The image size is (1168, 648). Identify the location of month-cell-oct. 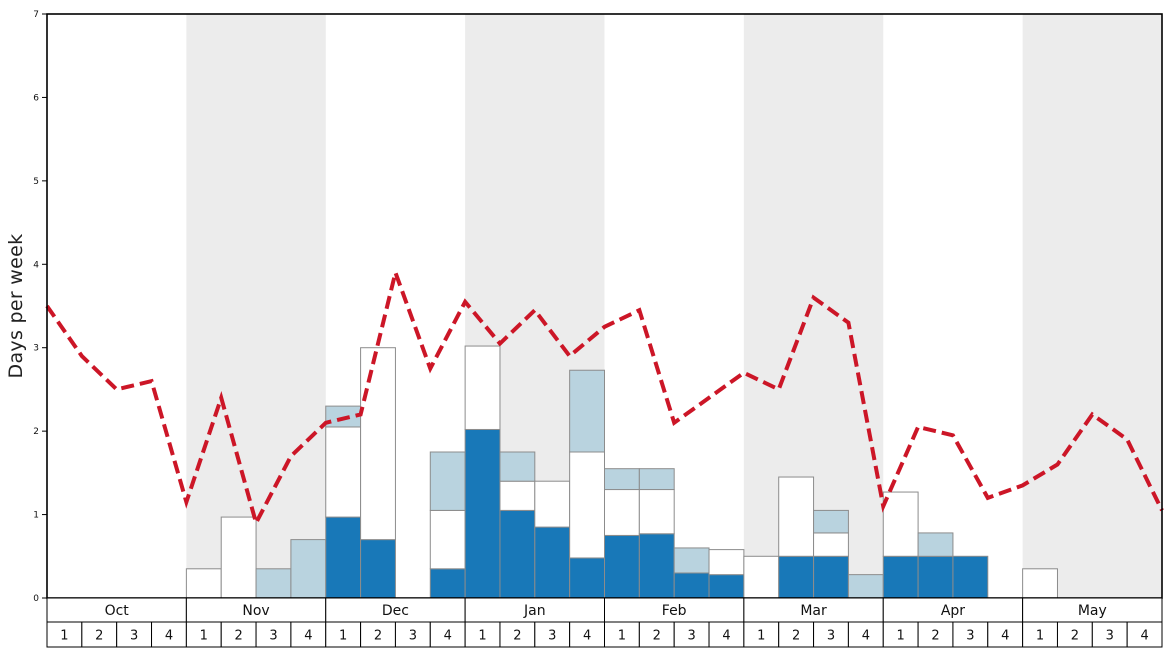
(116, 610).